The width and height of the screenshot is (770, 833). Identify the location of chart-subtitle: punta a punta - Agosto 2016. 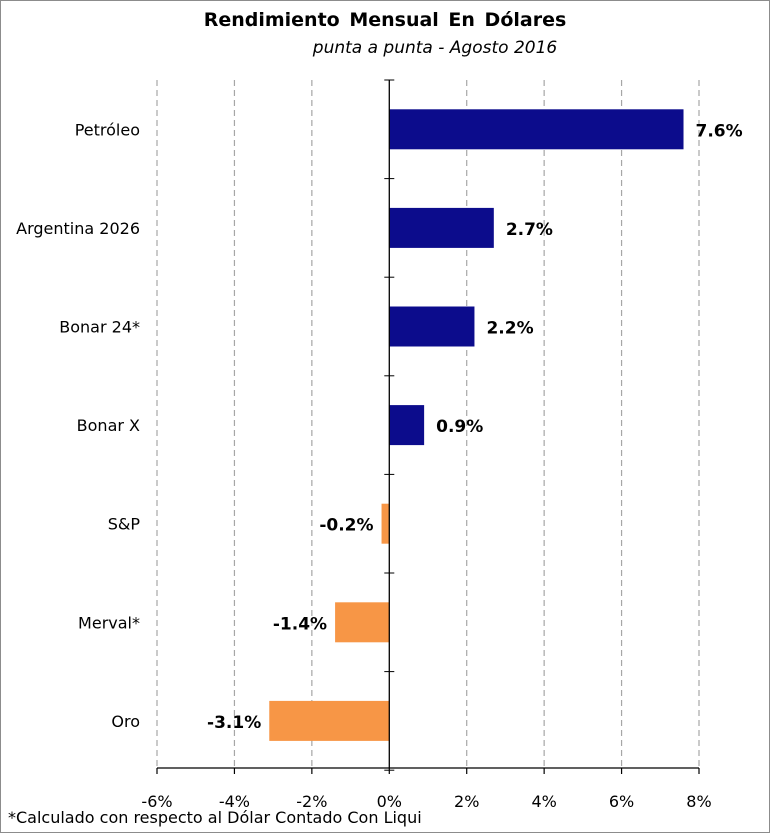
(435, 48).